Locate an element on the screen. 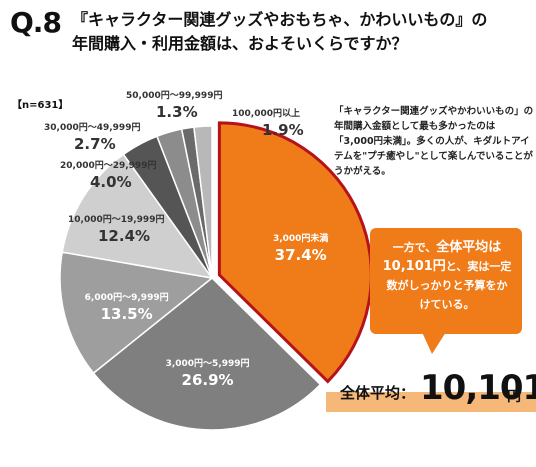  average-unit: 円 is located at coordinates (514, 397).